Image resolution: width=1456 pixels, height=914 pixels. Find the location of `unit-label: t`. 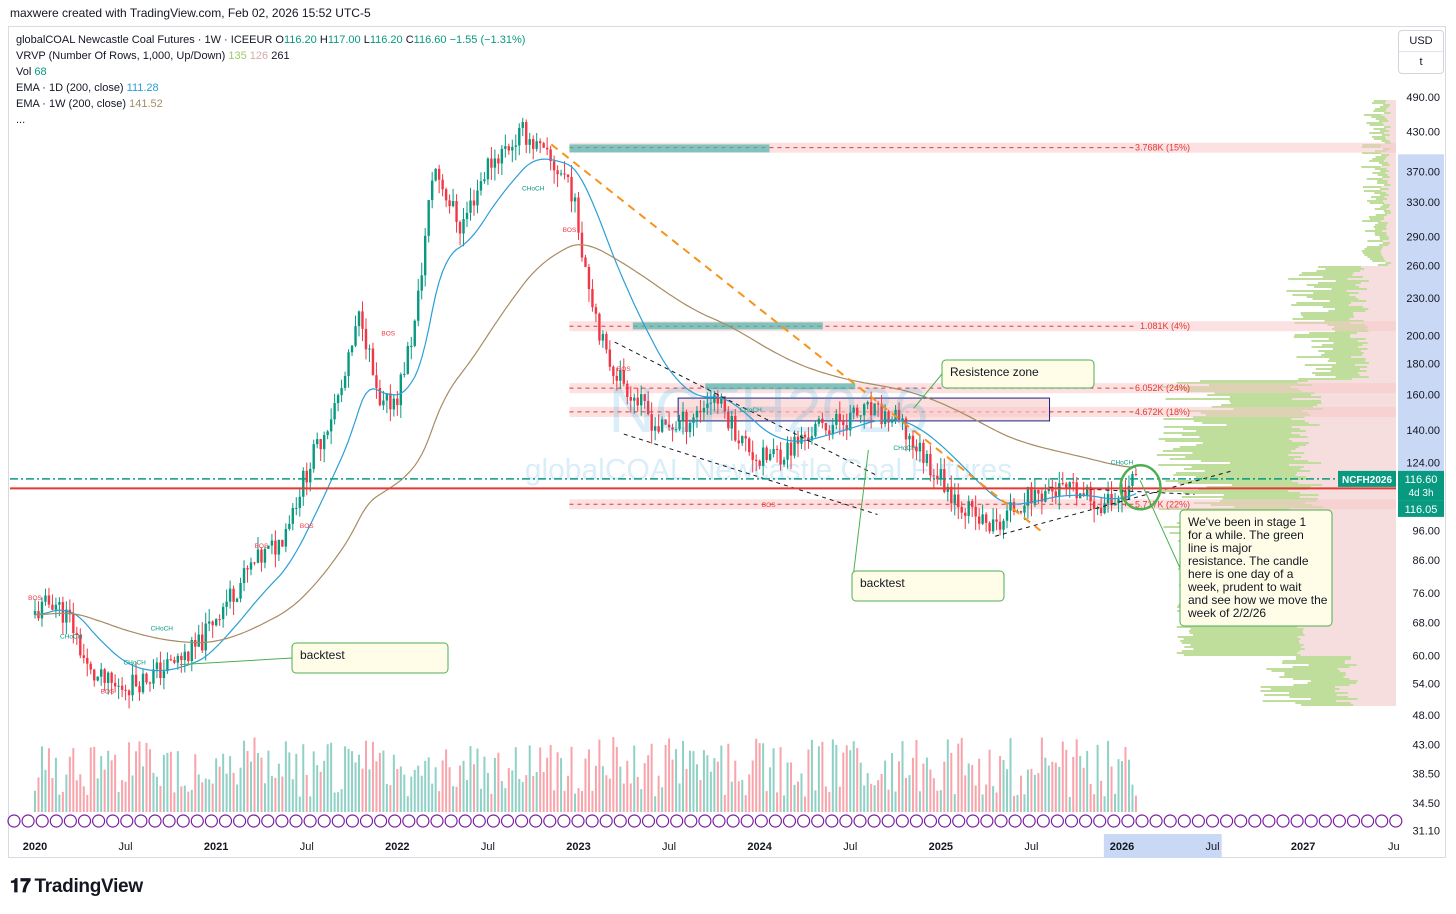

unit-label: t is located at coordinates (1421, 62).